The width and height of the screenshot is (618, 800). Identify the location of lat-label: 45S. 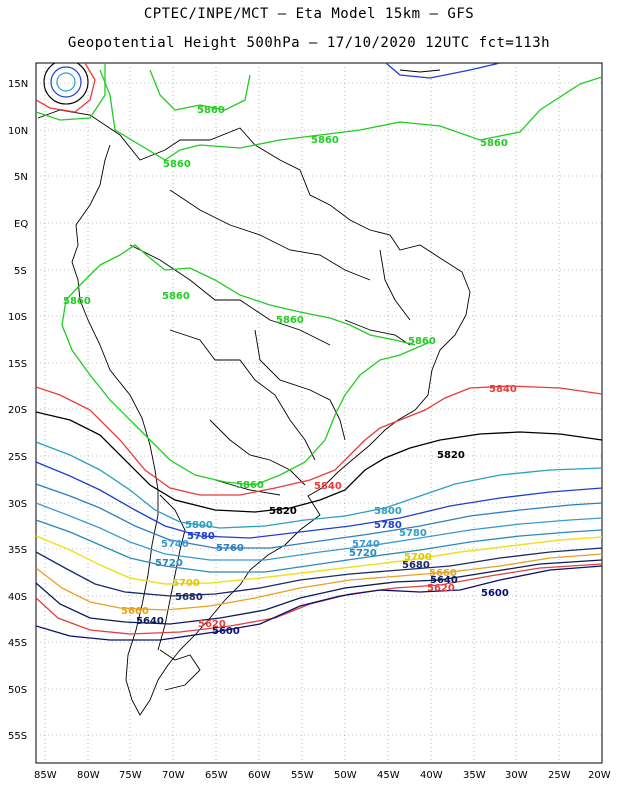
(17, 643).